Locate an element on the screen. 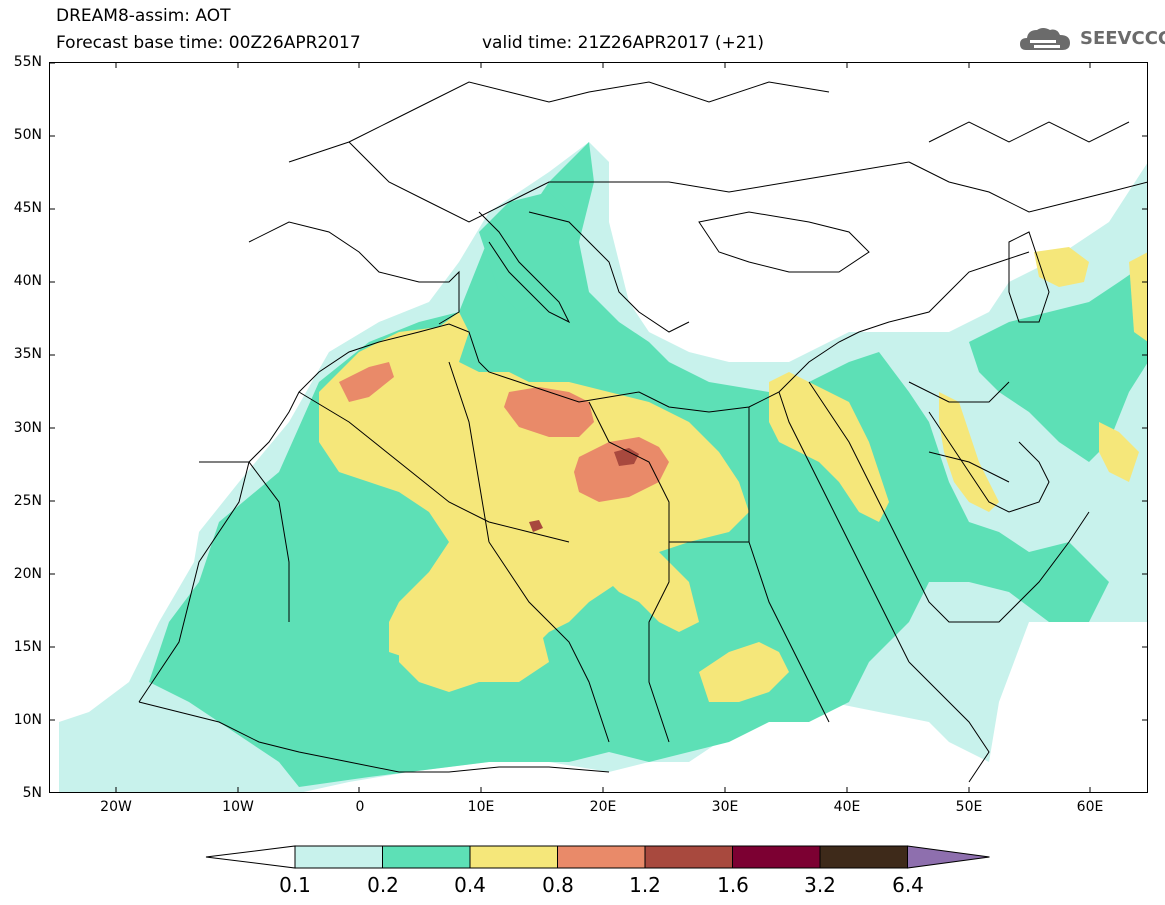  colorbar-under-triangle is located at coordinates (250, 857).